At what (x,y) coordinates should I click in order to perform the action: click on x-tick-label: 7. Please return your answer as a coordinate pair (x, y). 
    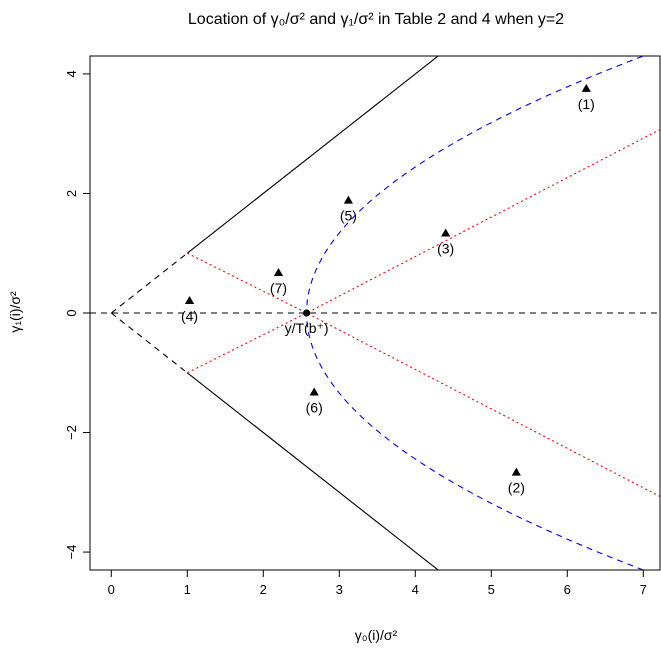
    Looking at the image, I should click on (643, 589).